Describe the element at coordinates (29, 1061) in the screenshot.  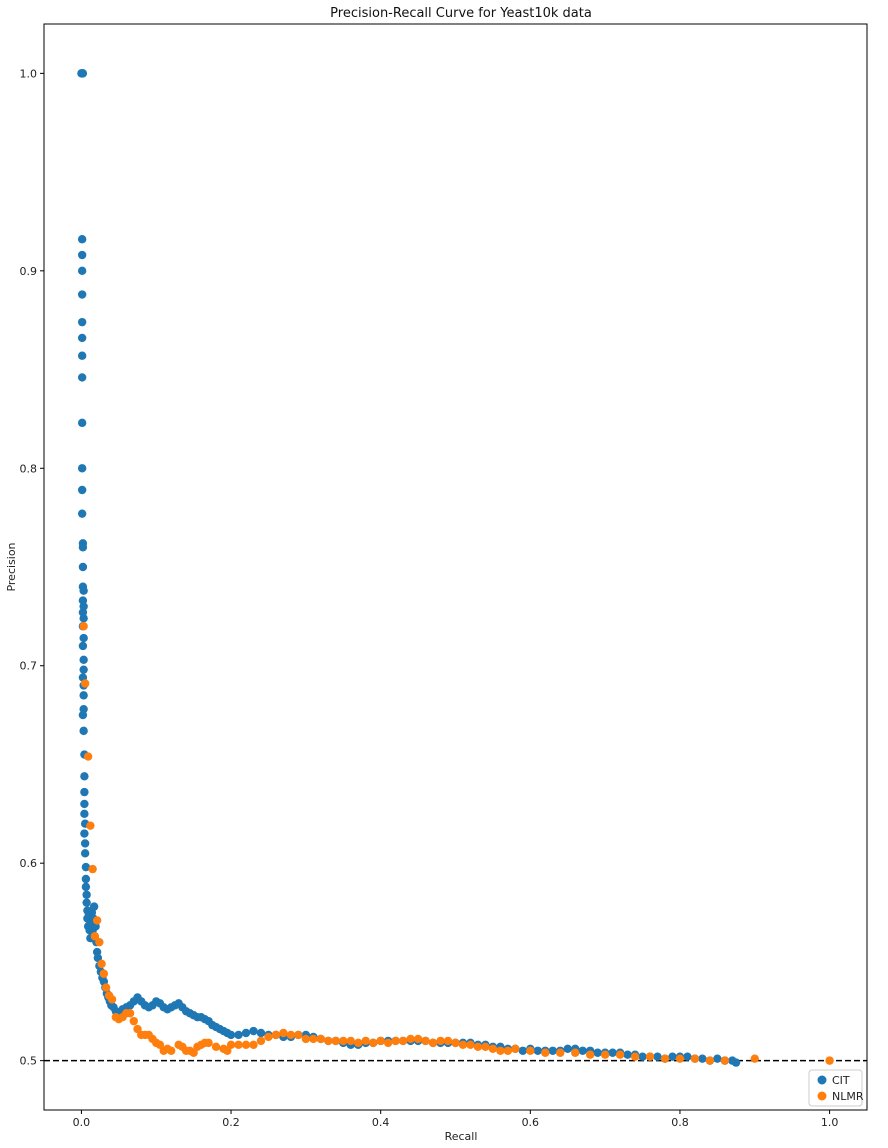
I see `y-tick-label-0: 0.5` at that location.